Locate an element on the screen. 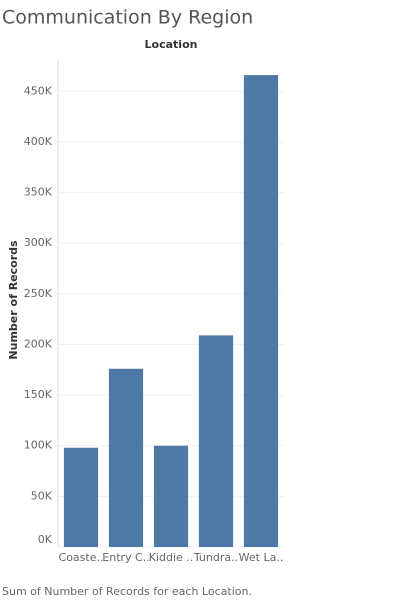 The image size is (407, 600). y-tick-label: 150K is located at coordinates (38, 394).